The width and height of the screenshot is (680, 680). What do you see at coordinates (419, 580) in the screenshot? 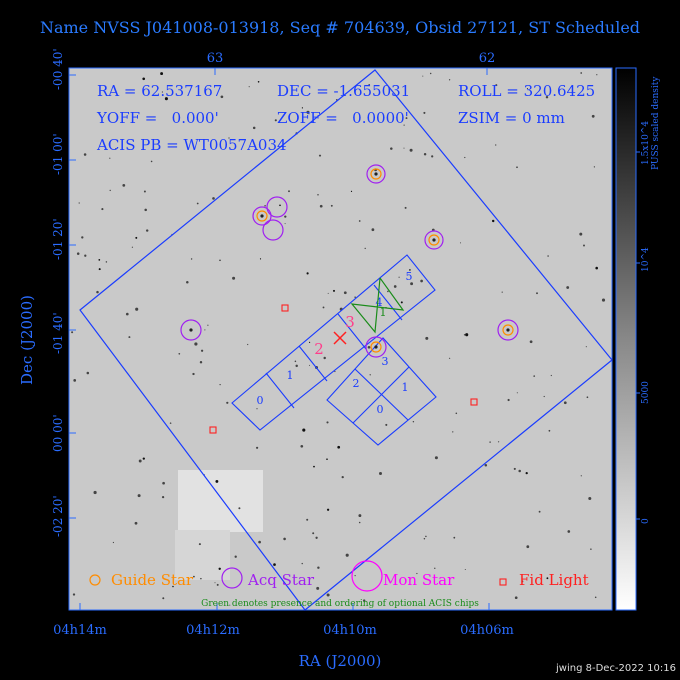
I see `legend-mon-label: Mon Star` at bounding box center [419, 580].